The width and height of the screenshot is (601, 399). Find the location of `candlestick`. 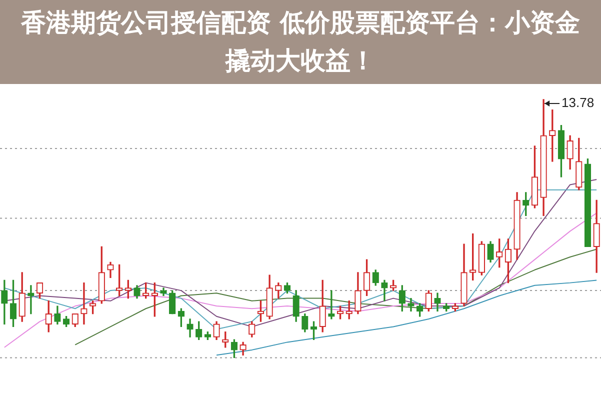

candlestick is located at coordinates (84, 303).